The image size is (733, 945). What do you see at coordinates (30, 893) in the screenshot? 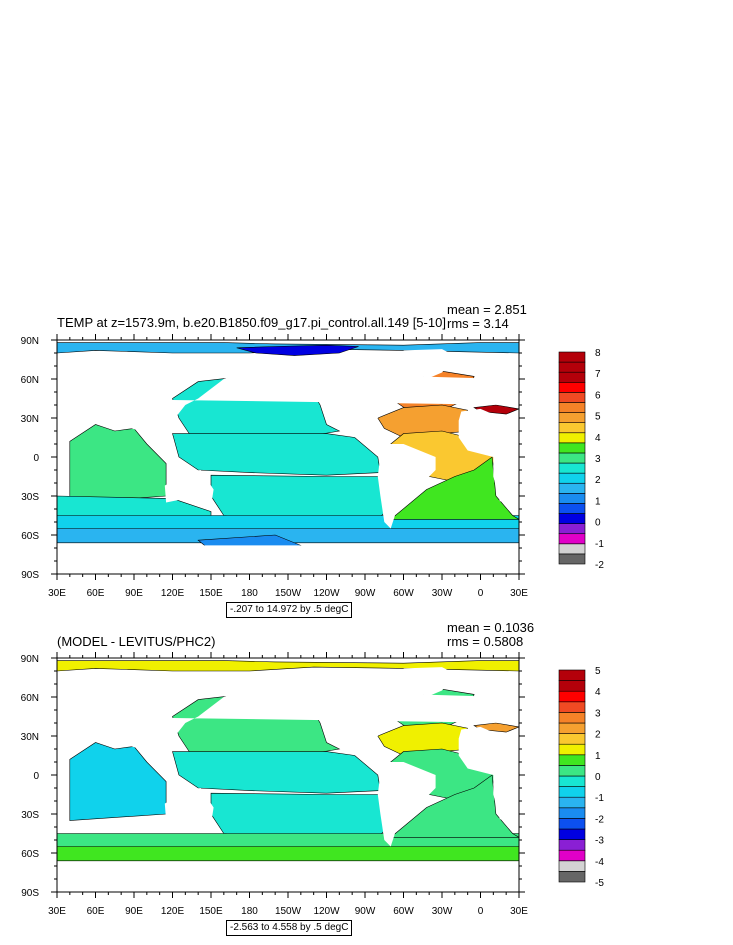
I see `lat-tick-label: 90S` at bounding box center [30, 893].